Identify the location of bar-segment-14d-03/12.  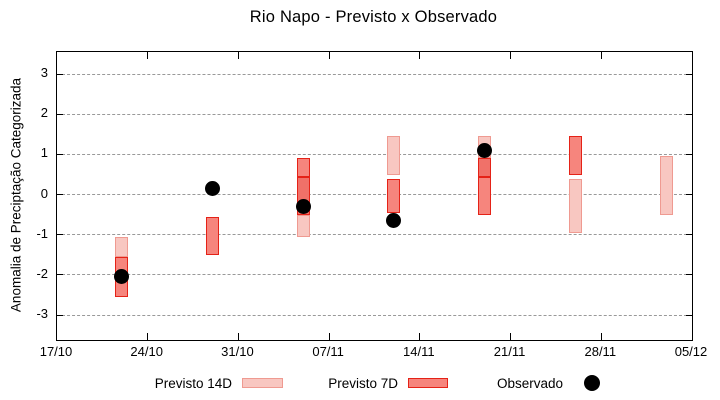
(666, 185).